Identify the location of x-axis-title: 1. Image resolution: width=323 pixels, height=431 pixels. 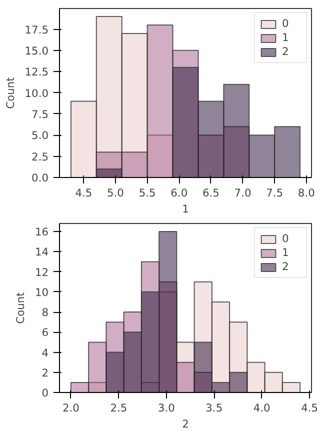
(185, 209).